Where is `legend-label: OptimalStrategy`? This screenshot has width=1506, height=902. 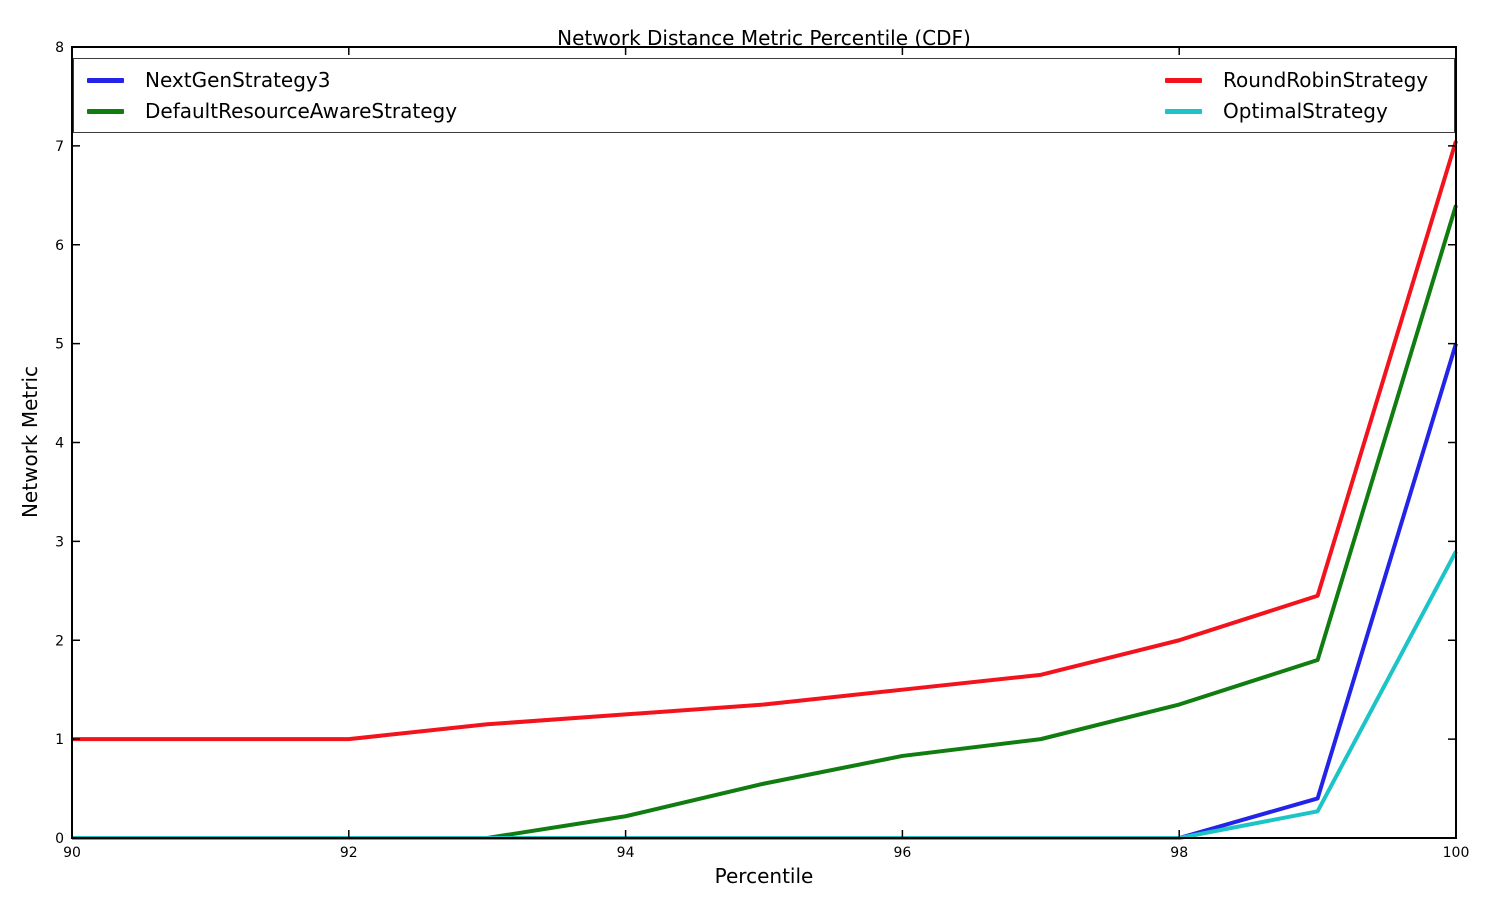 legend-label: OptimalStrategy is located at coordinates (1305, 111).